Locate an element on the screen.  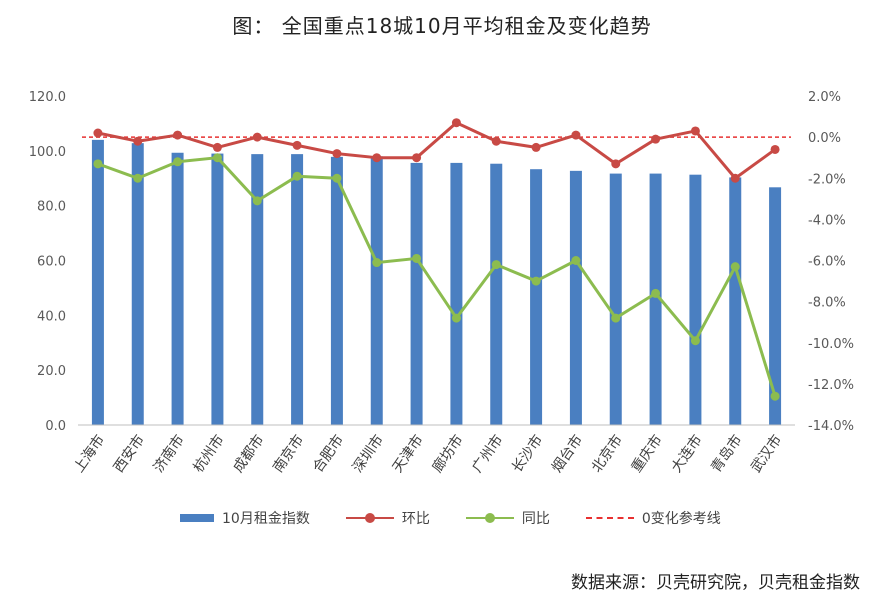
x-tick-label: 上海市 is located at coordinates (89, 454).